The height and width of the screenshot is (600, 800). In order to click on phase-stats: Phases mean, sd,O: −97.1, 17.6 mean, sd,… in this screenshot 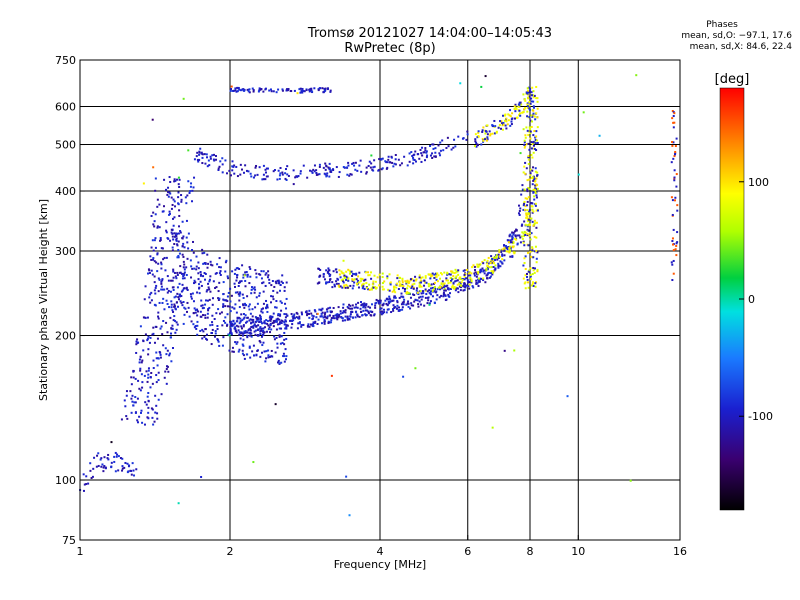, I will do `click(692, 36)`.